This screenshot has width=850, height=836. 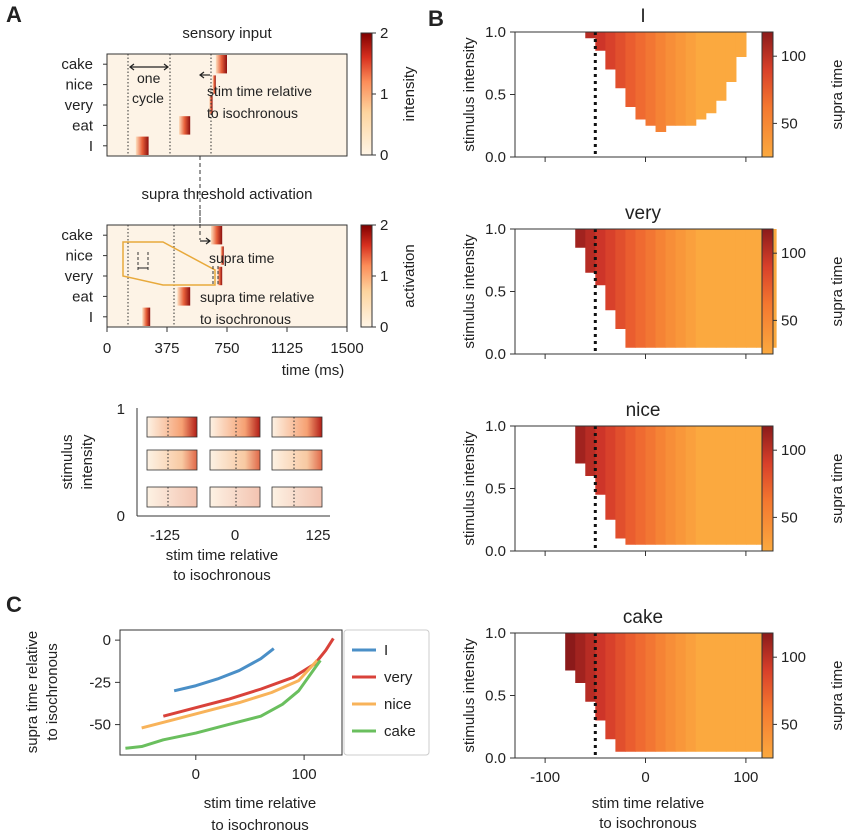 What do you see at coordinates (169, 263) in the screenshot?
I see `a-mid-zoom-highlight` at bounding box center [169, 263].